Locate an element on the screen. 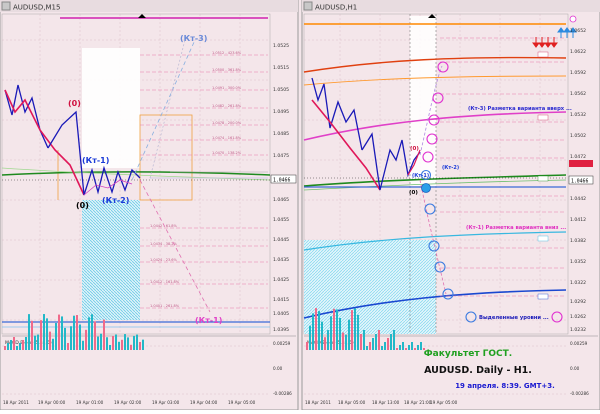 The image size is (600, 414). left-title-bar is located at coordinates (149, 6).